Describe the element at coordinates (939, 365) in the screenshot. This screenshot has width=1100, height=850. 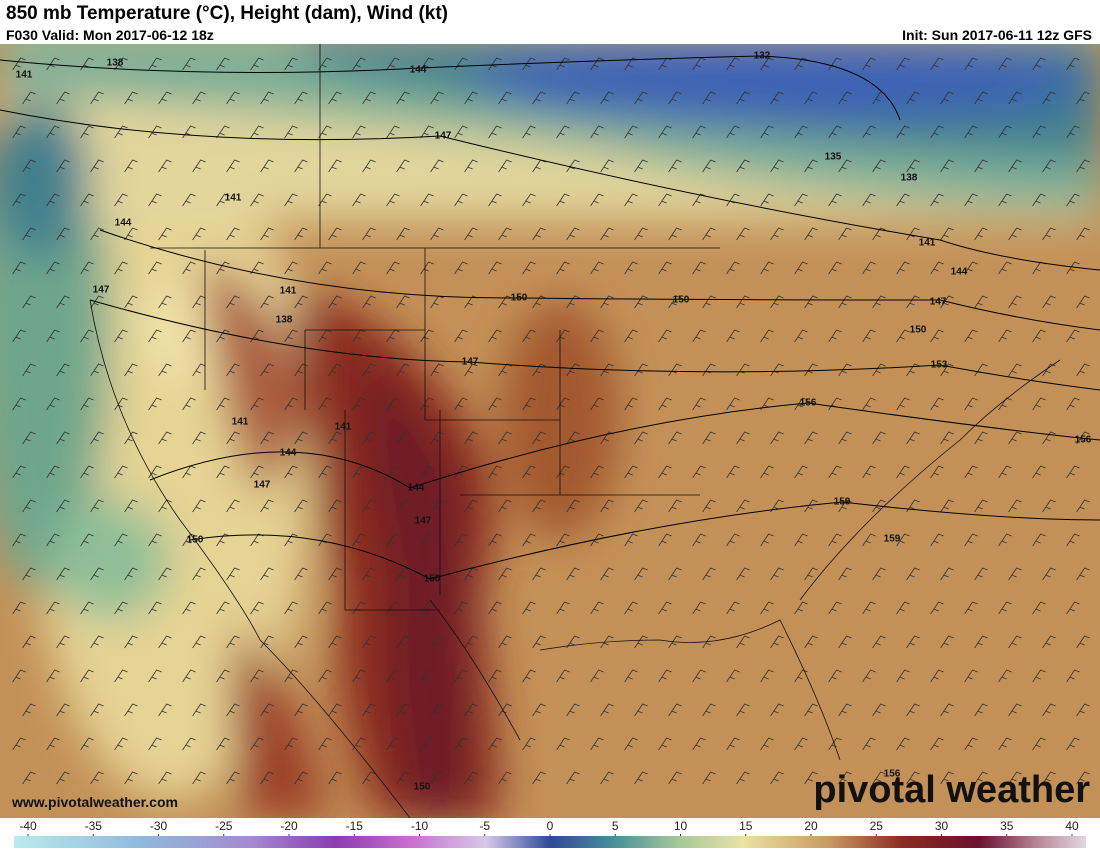
I see `contour-label: 153` at that location.